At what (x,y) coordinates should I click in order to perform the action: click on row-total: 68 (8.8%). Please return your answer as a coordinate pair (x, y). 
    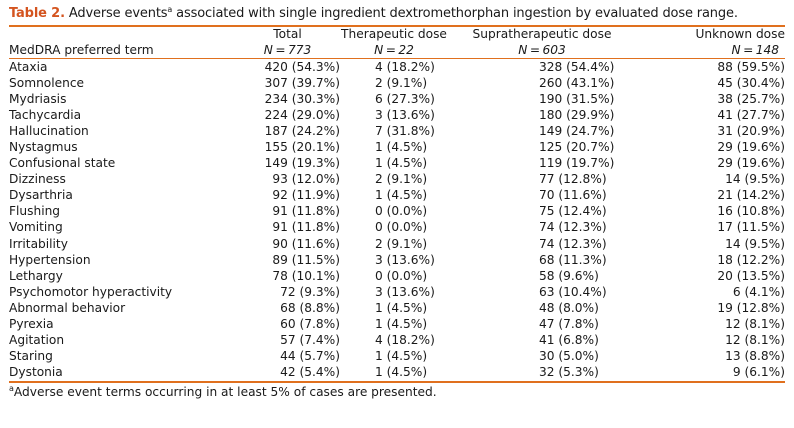
    Looking at the image, I should click on (310, 307).